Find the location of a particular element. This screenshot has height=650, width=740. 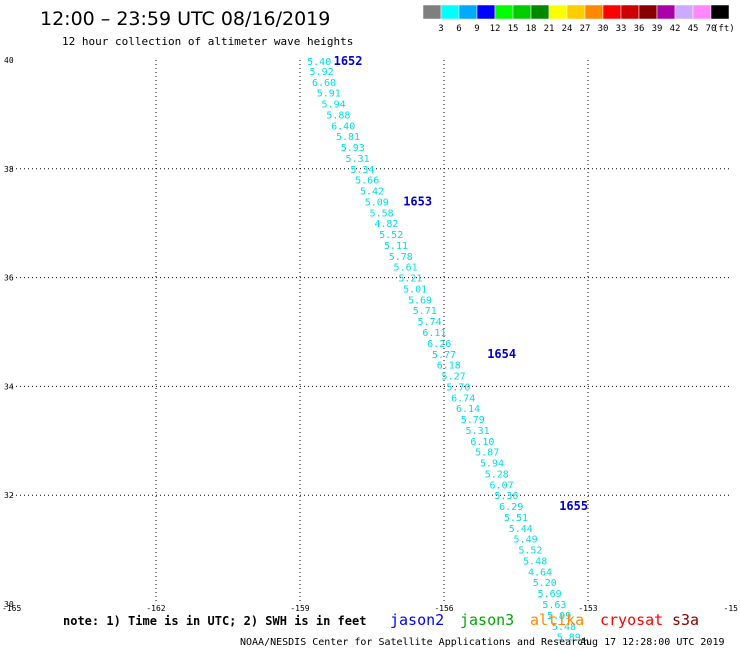

wave-height-value: 5.88 is located at coordinates (338, 115).